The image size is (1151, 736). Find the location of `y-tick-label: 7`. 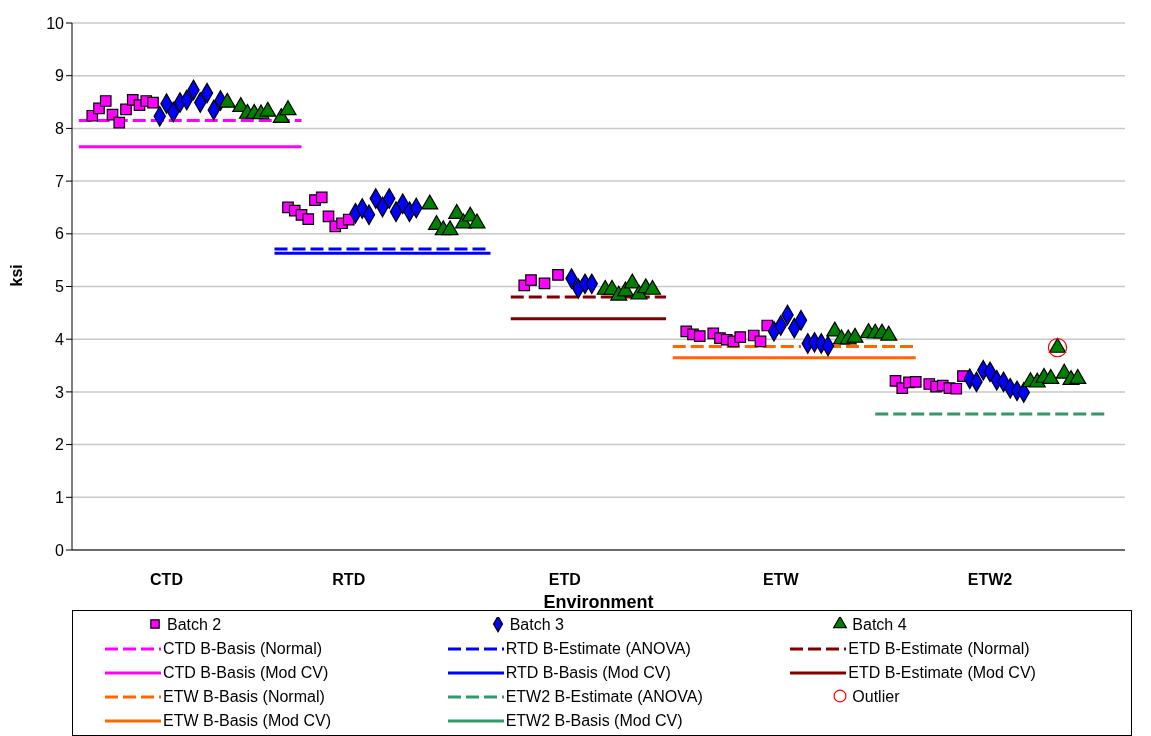

y-tick-label: 7 is located at coordinates (60, 181).